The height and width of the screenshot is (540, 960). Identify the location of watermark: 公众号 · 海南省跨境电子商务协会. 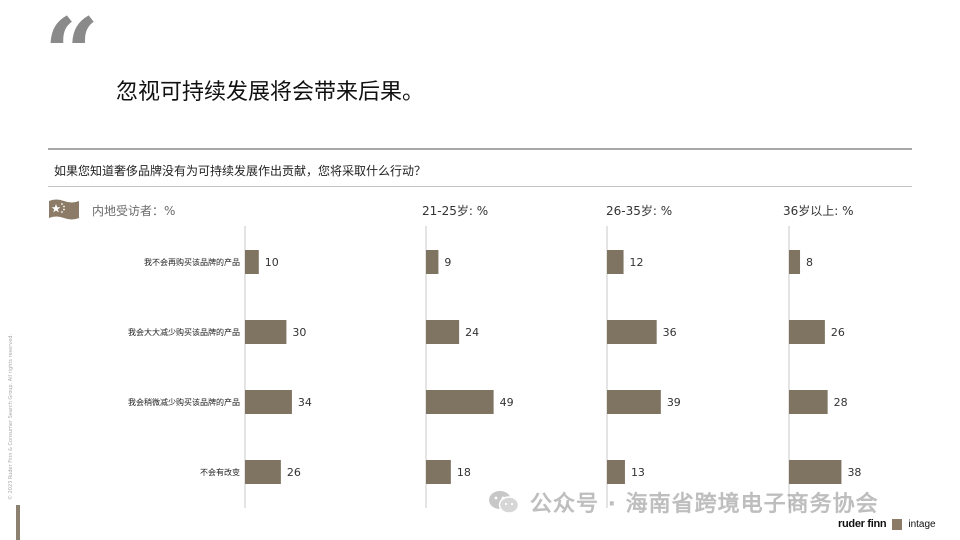
(683, 502).